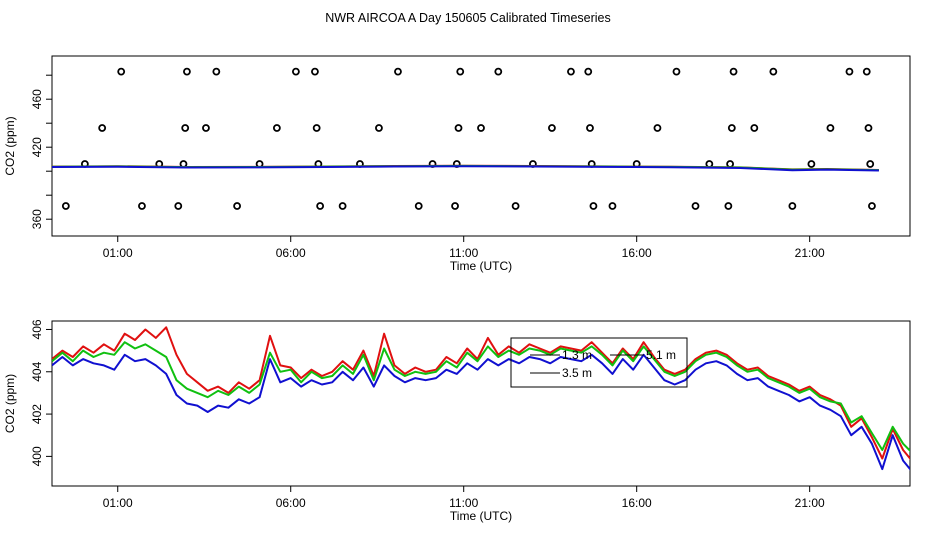 The width and height of the screenshot is (936, 545). Describe the element at coordinates (661, 355) in the screenshot. I see `legend-label: 5.1 m` at that location.